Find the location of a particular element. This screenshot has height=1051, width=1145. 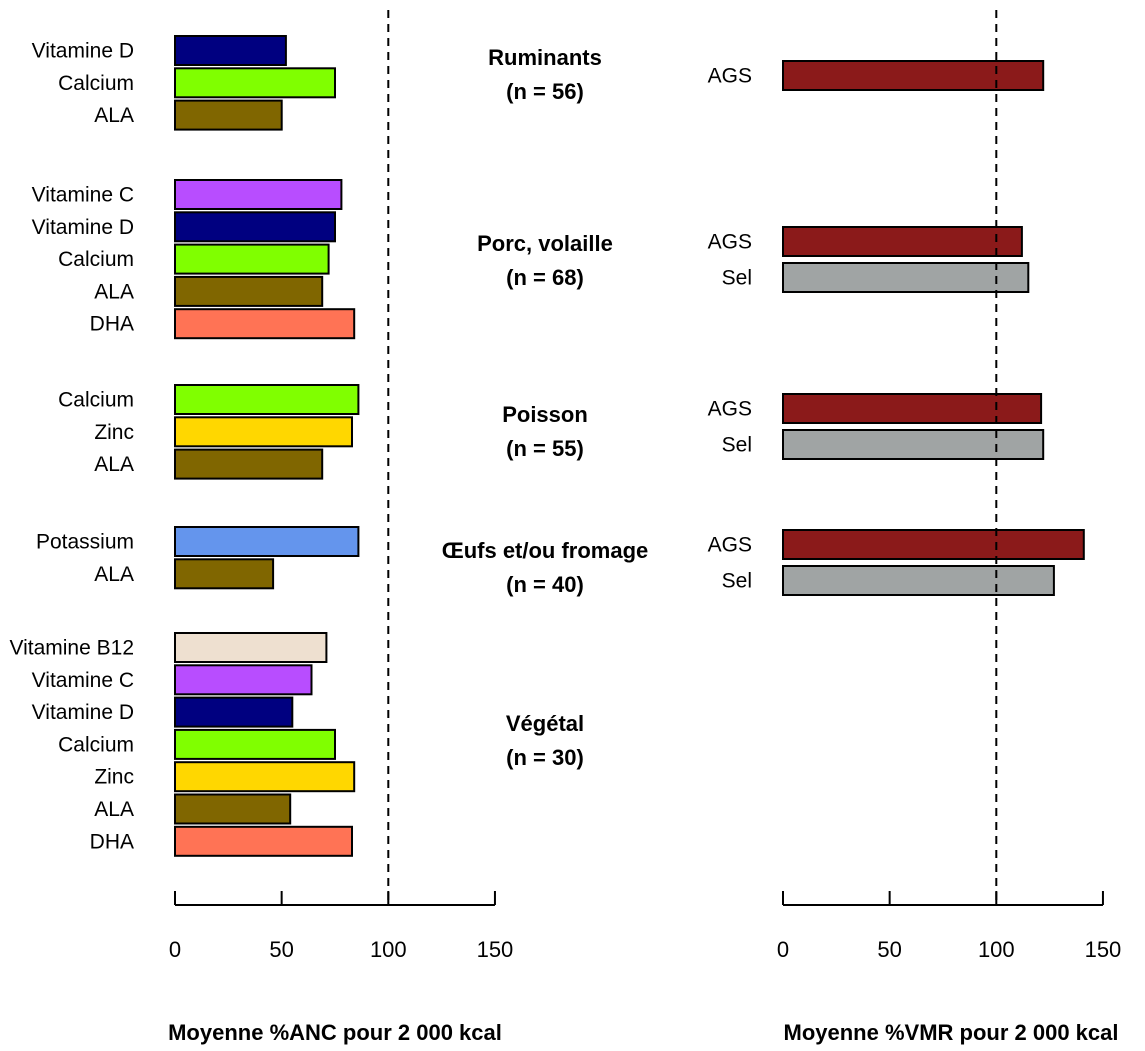

category-count: (n = 55) is located at coordinates (545, 448).